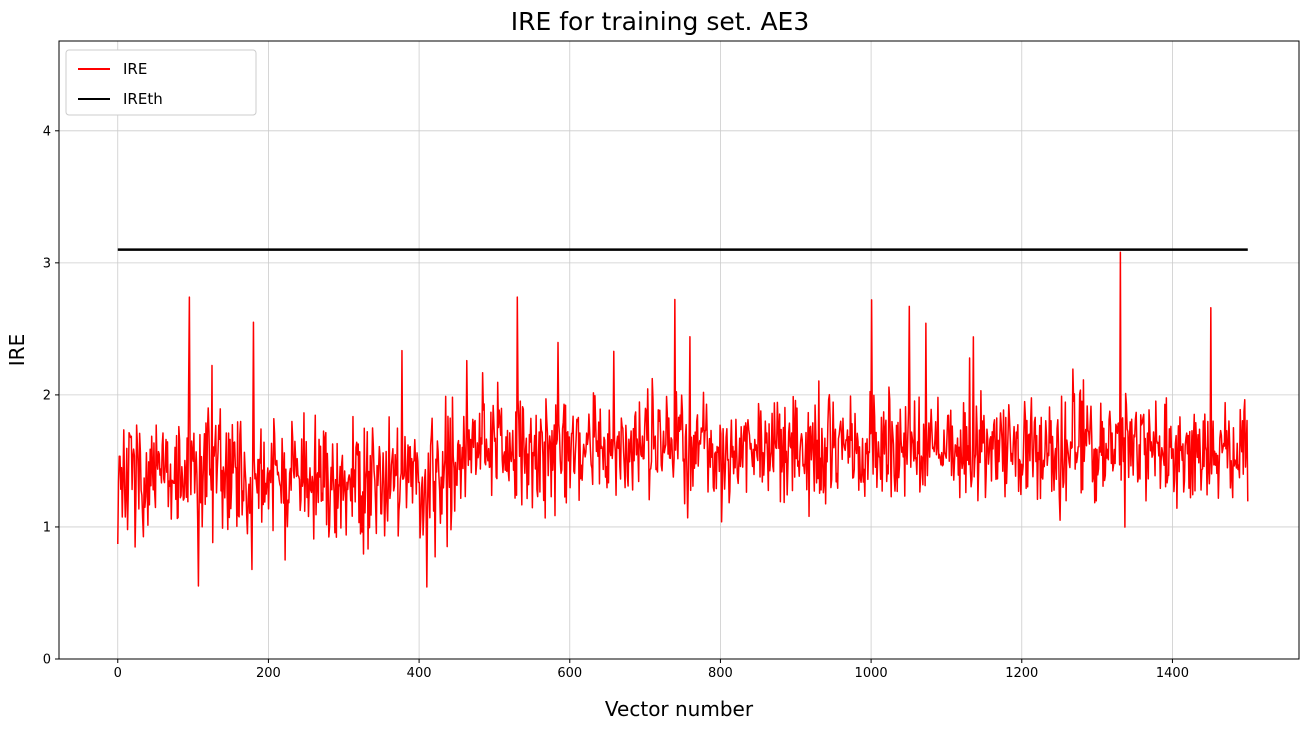 This screenshot has width=1312, height=731. What do you see at coordinates (17, 350) in the screenshot?
I see `y-axis-label: IRE` at bounding box center [17, 350].